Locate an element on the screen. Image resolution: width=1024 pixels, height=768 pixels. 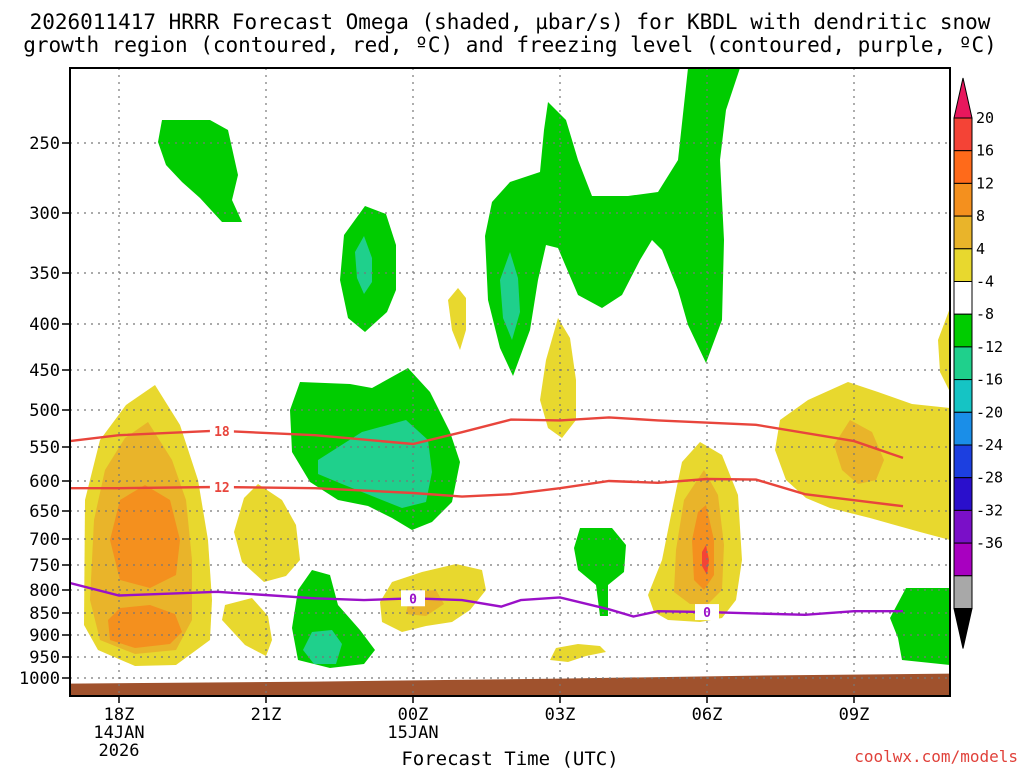
colorbar-tick-label: -28 is located at coordinates (989, 478).